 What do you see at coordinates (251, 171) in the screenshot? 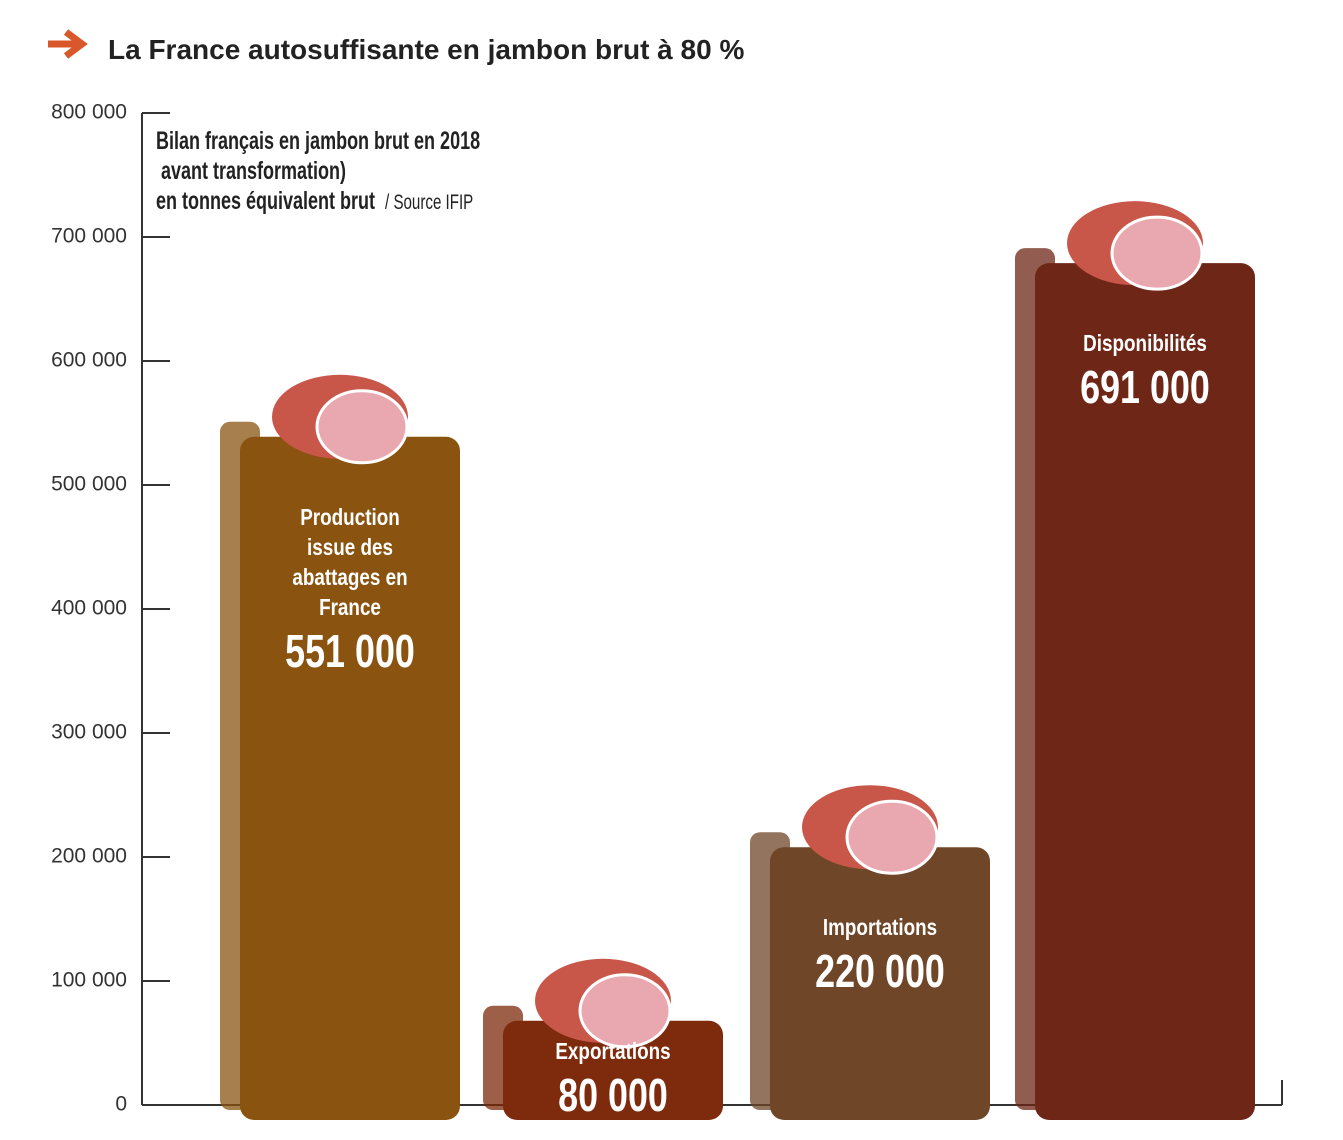
I see `subtitle-line: avant transformation)` at bounding box center [251, 171].